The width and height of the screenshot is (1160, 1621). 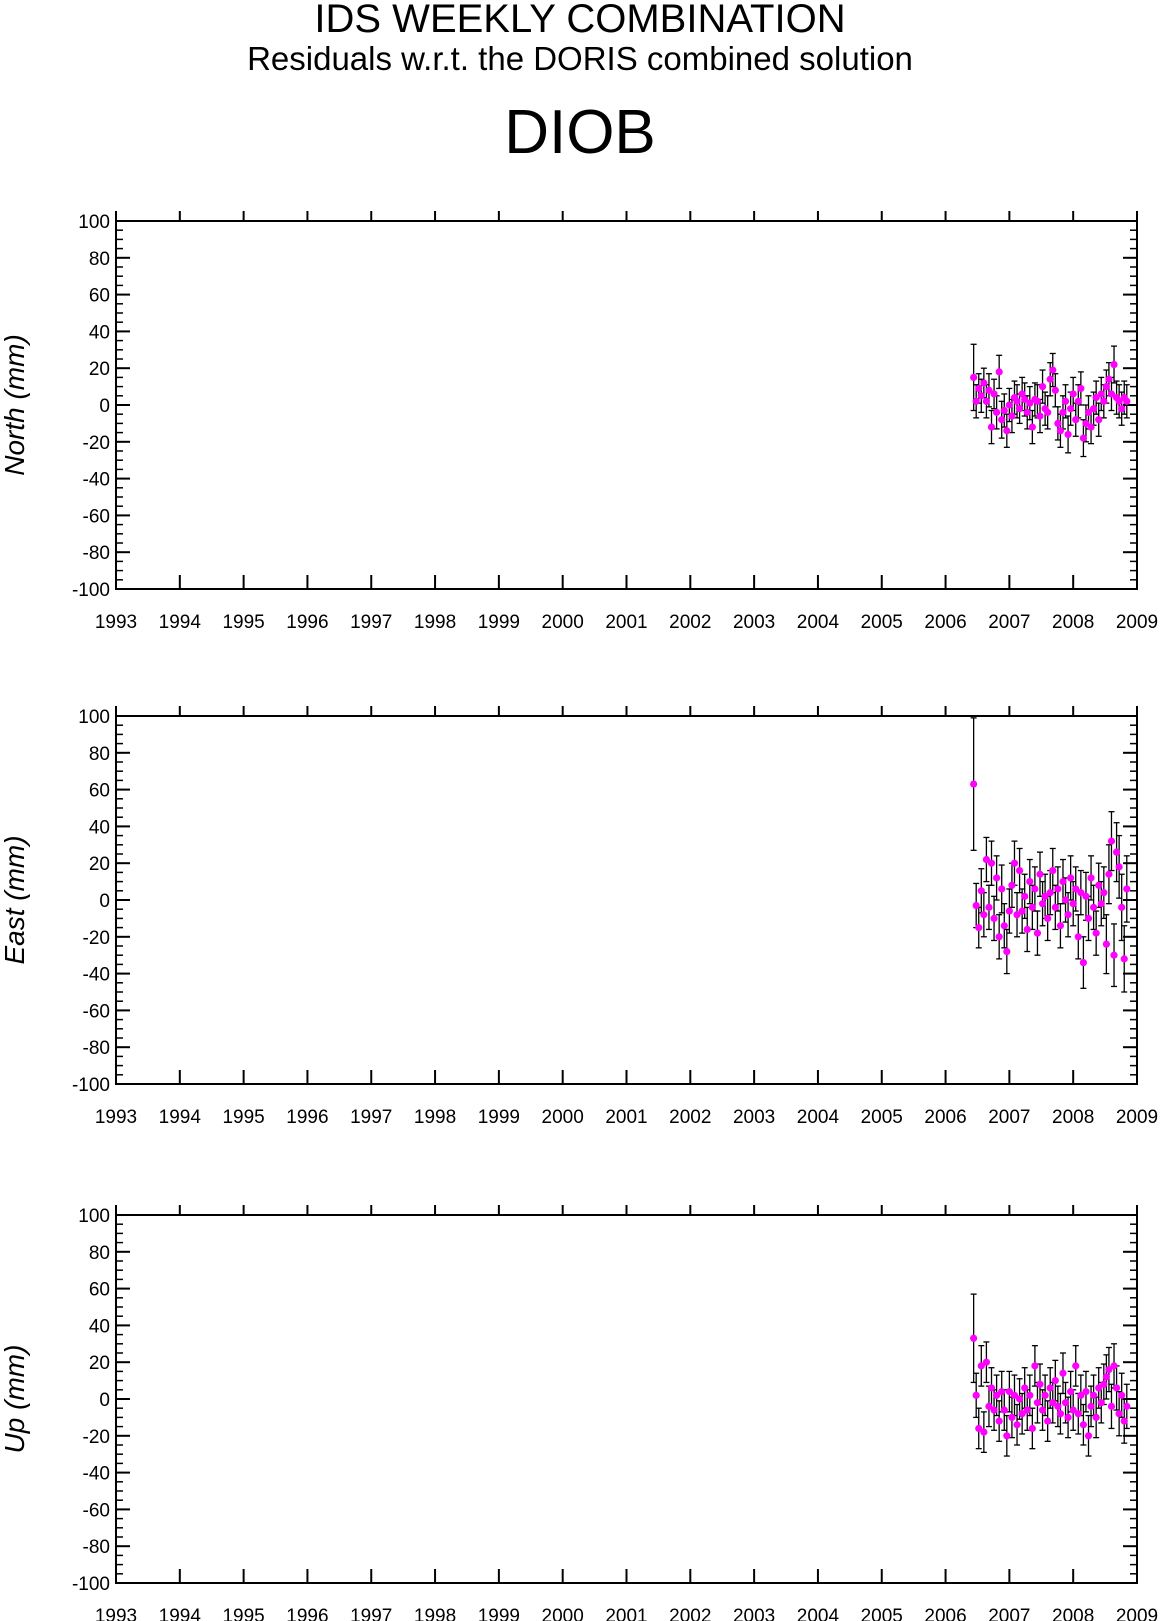 What do you see at coordinates (15, 1399) in the screenshot?
I see `y-axis-label: Up (mm)` at bounding box center [15, 1399].